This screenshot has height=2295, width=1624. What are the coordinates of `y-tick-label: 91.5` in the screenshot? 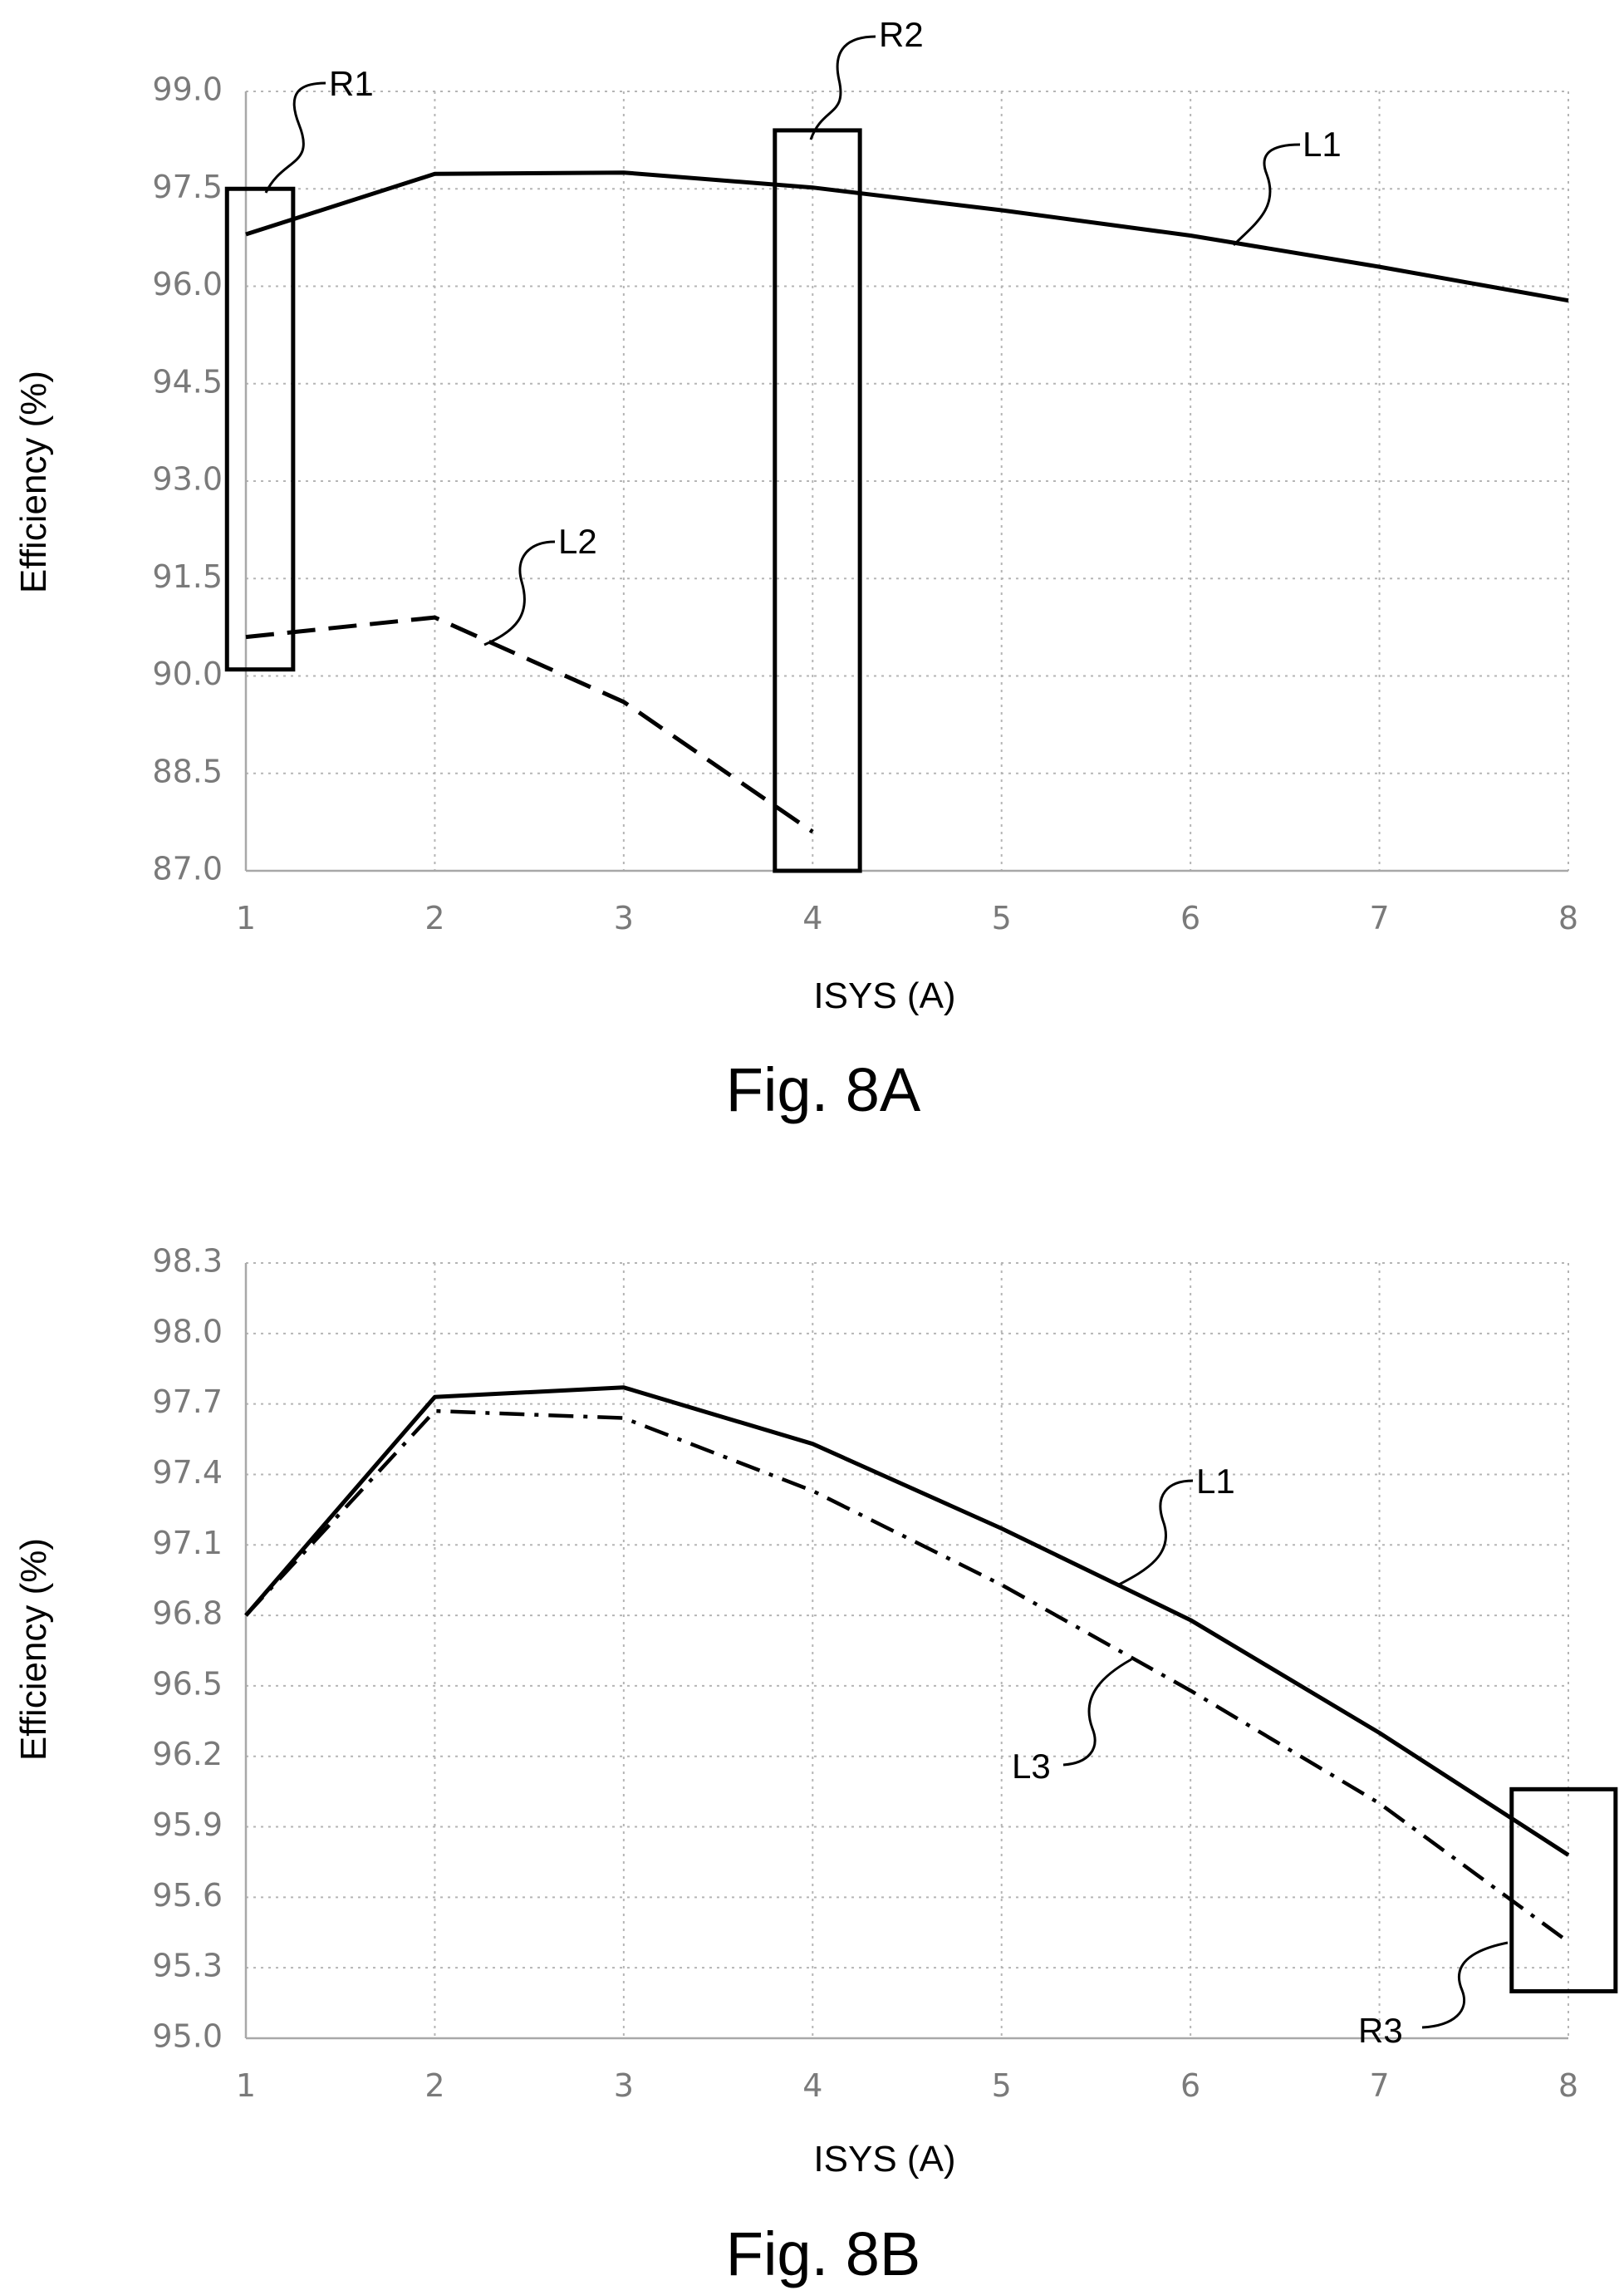 It's located at (187, 576).